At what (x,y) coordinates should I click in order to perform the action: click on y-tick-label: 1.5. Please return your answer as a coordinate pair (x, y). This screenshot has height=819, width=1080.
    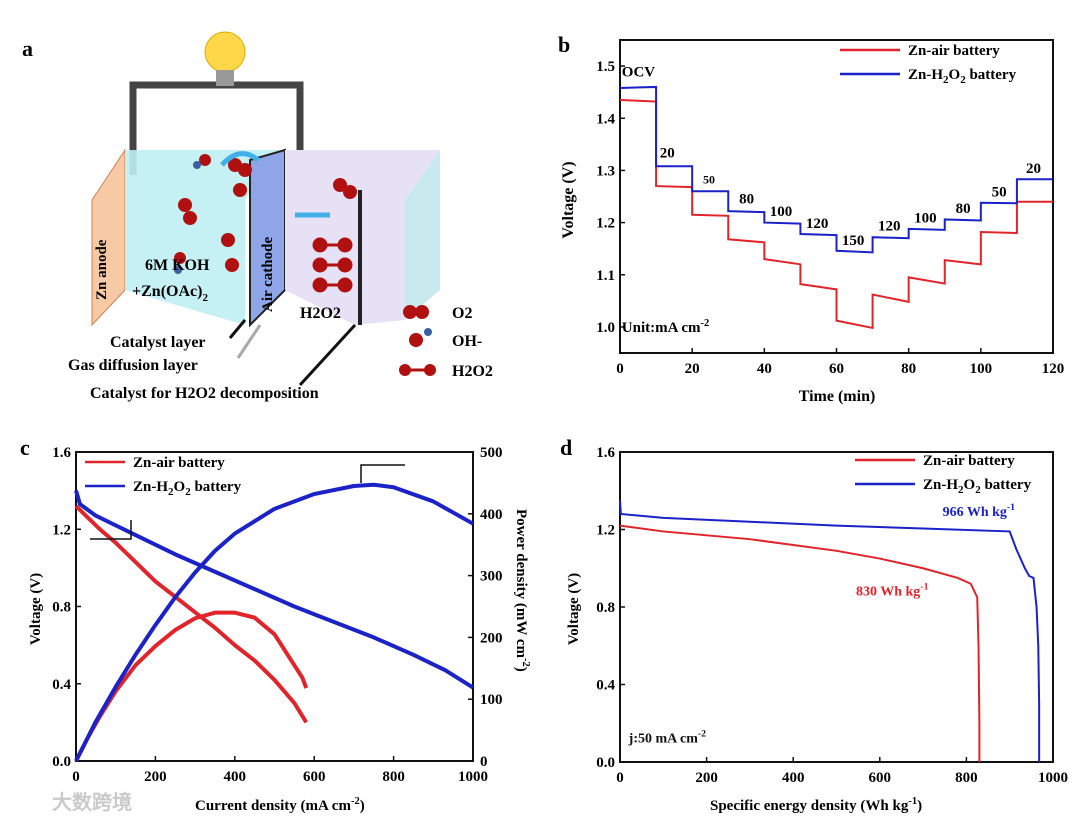
    Looking at the image, I should click on (605, 67).